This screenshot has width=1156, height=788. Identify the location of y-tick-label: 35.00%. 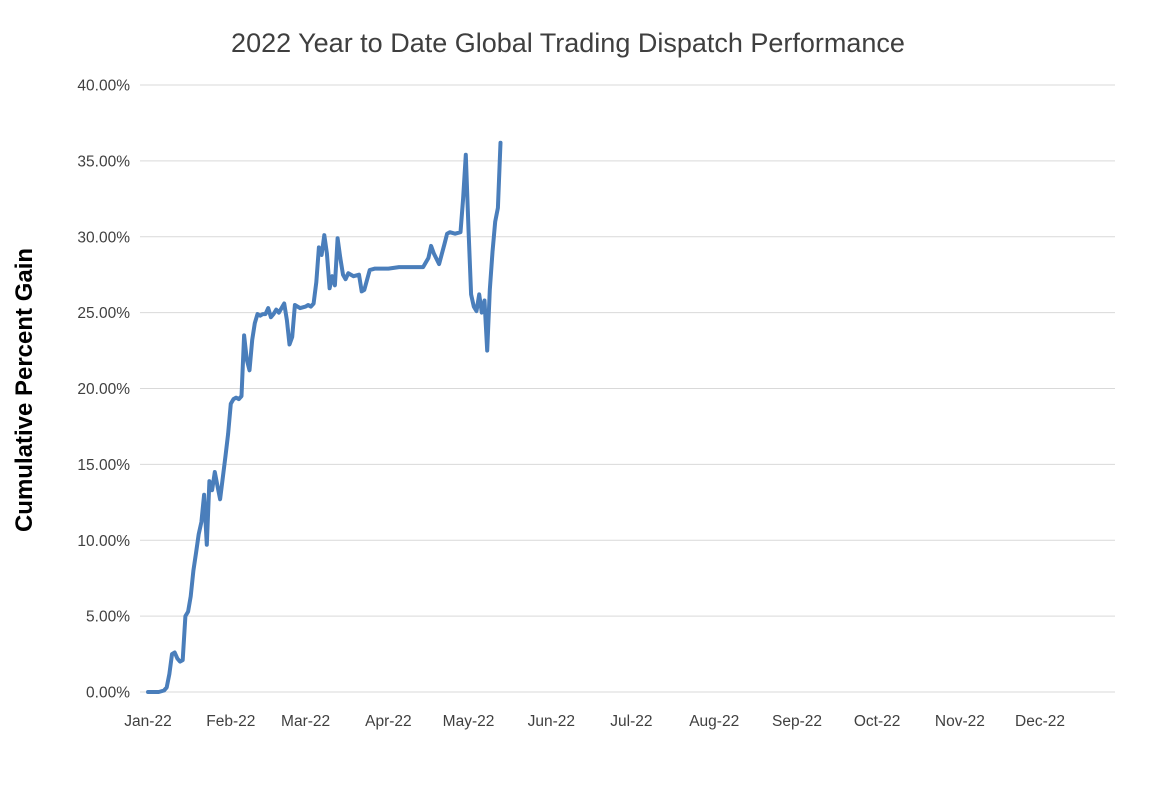
(103, 161).